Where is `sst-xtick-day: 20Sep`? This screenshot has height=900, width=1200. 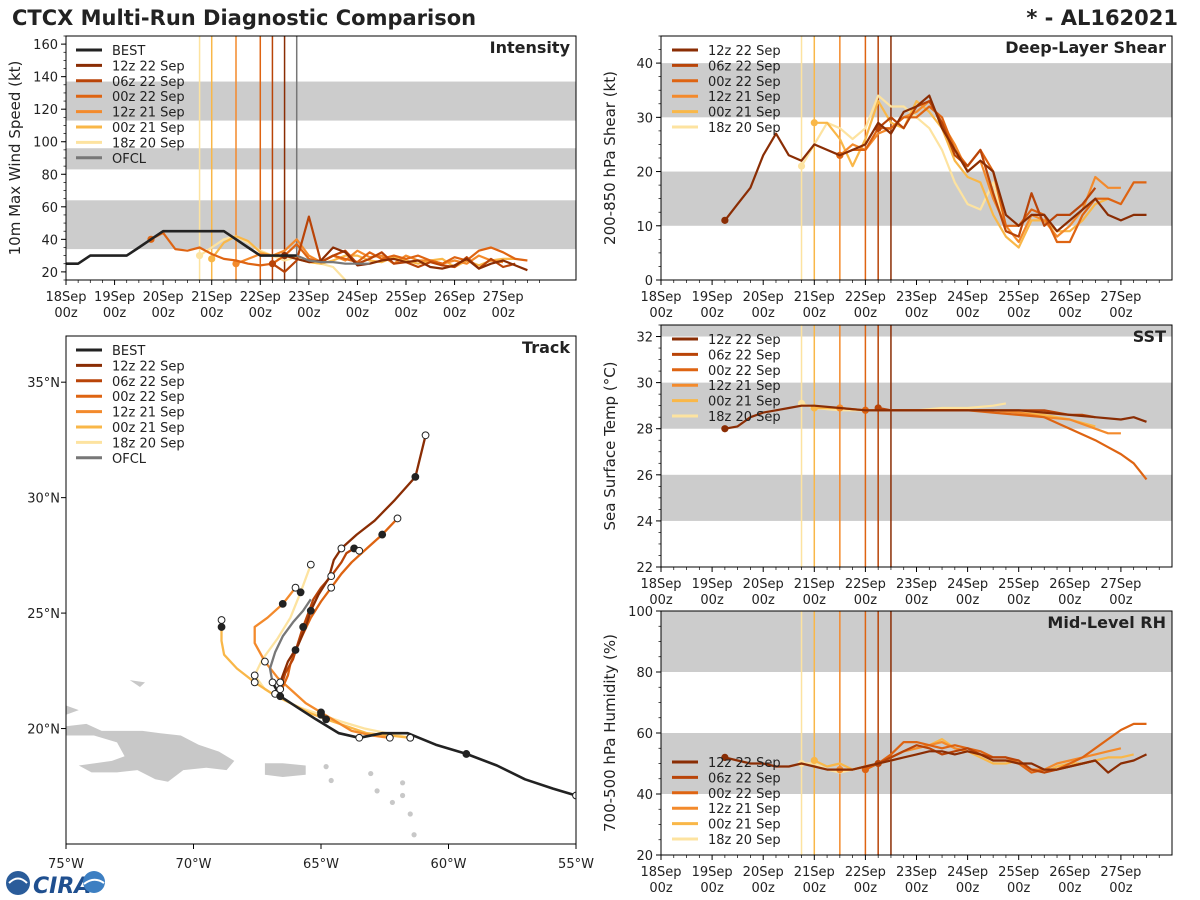
sst-xtick-day: 20Sep is located at coordinates (763, 584).